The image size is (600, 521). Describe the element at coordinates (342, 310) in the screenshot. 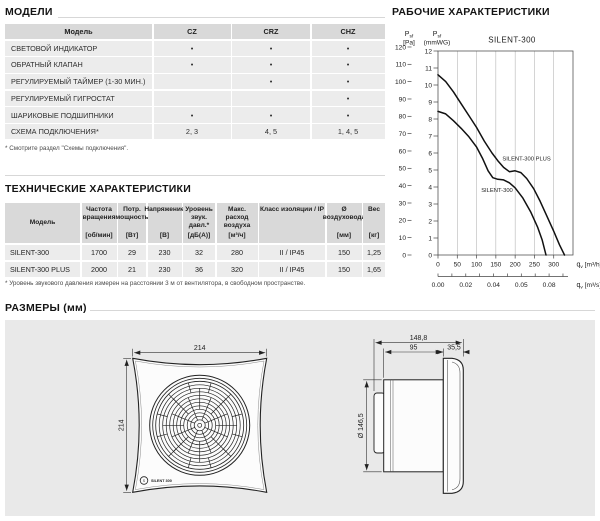

I see `dimensions-heading-rule` at that location.